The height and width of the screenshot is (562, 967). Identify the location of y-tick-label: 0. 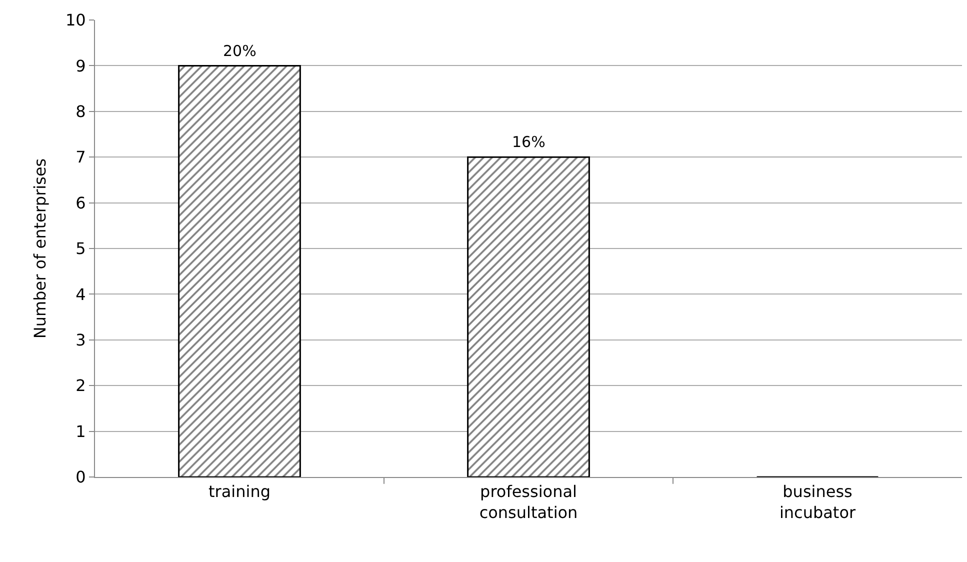
(81, 477).